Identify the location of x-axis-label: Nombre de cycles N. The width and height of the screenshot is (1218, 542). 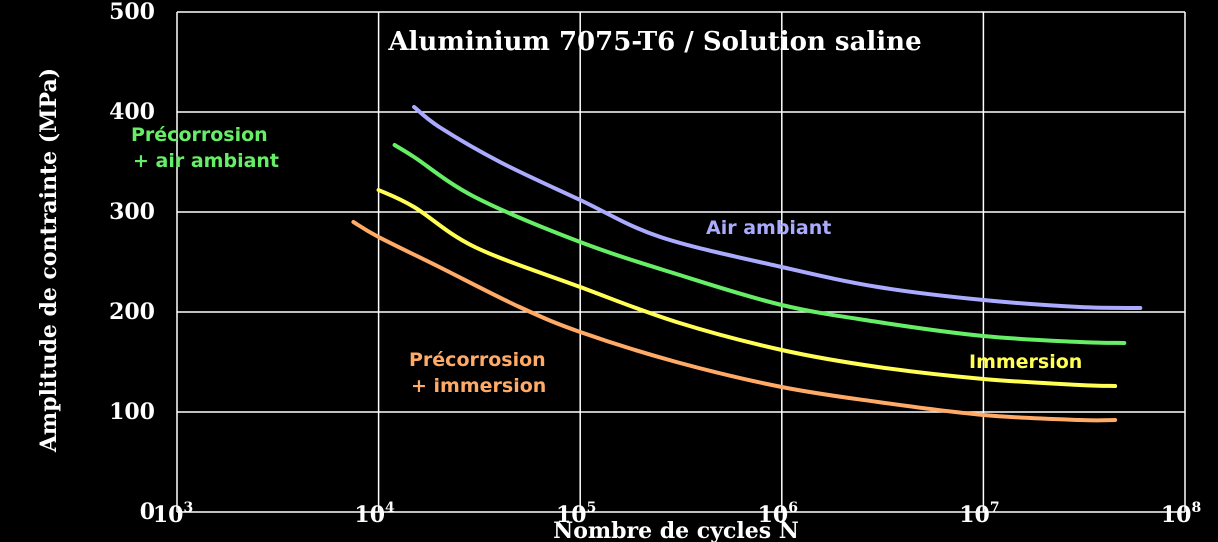
(676, 530).